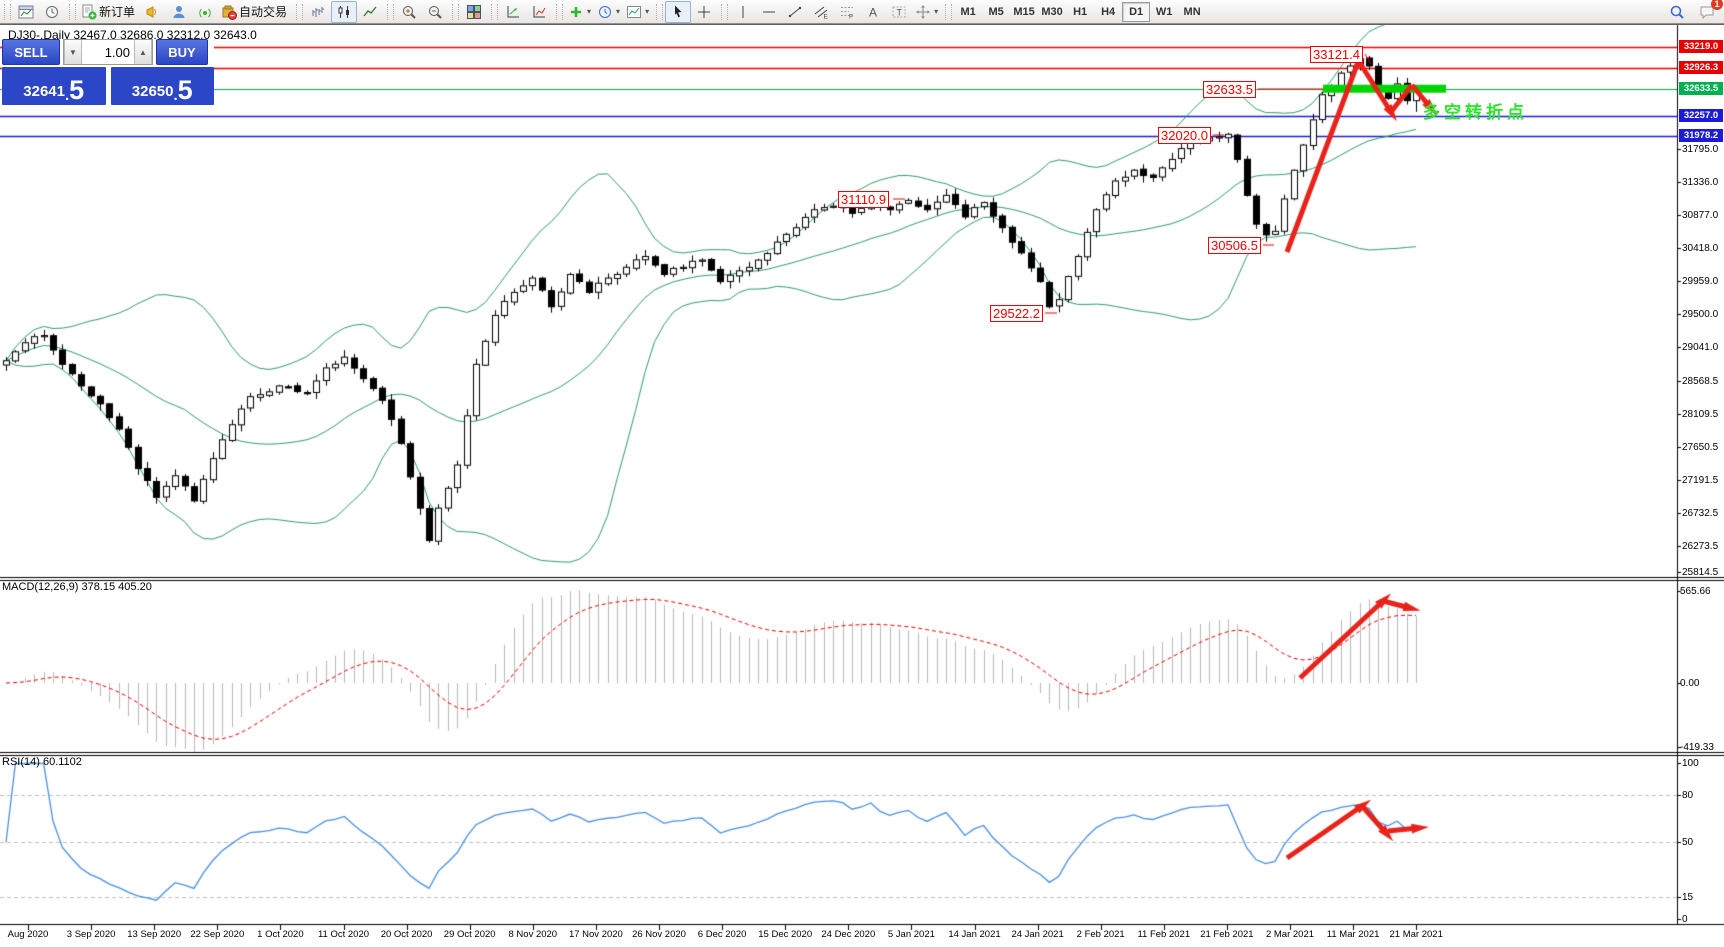 This screenshot has height=947, width=1724. I want to click on date-axis-label: 13 Sep 2020, so click(154, 934).